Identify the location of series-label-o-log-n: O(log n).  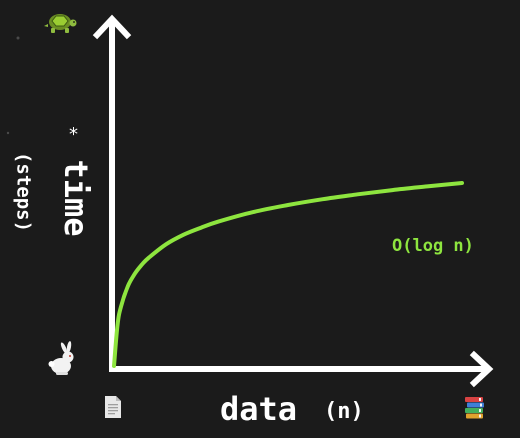
(433, 246).